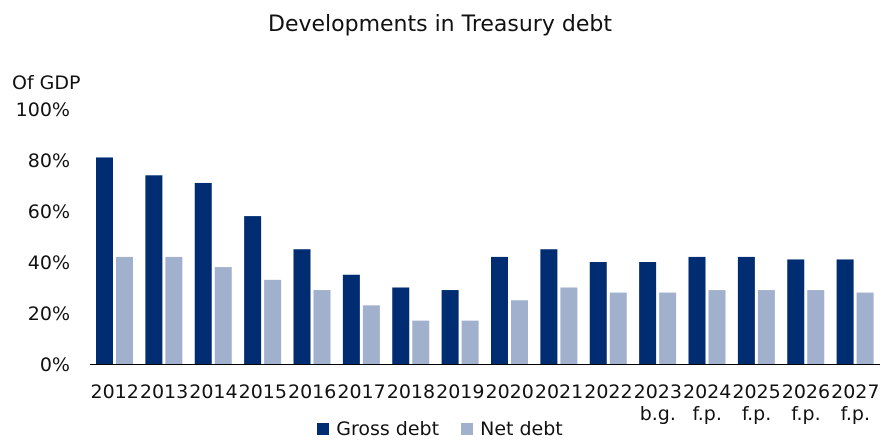 This screenshot has height=440, width=880. I want to click on x-tick-label-2020: 2020, so click(510, 392).